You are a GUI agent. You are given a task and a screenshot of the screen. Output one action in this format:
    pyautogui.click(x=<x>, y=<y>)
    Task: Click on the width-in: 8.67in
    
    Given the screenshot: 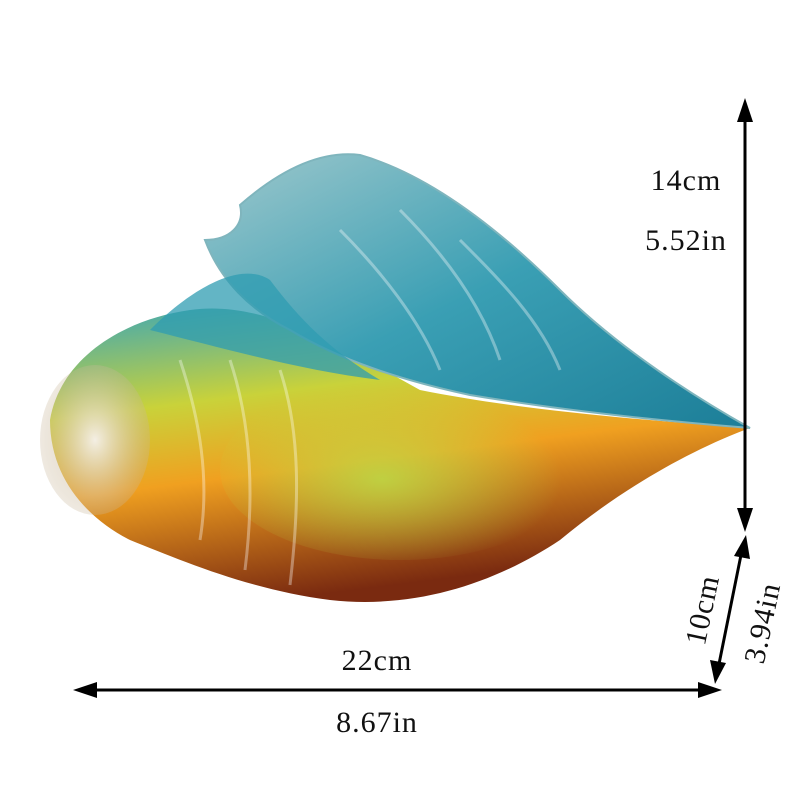 What is the action you would take?
    pyautogui.click(x=377, y=722)
    